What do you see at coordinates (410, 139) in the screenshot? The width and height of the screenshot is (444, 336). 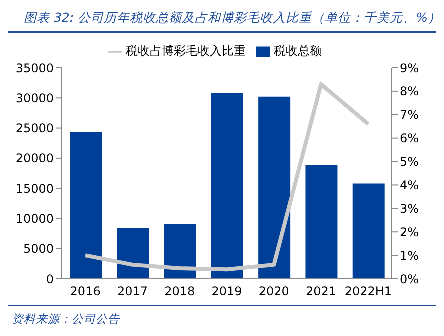 I see `y2-tick-label: 6%` at bounding box center [410, 139].